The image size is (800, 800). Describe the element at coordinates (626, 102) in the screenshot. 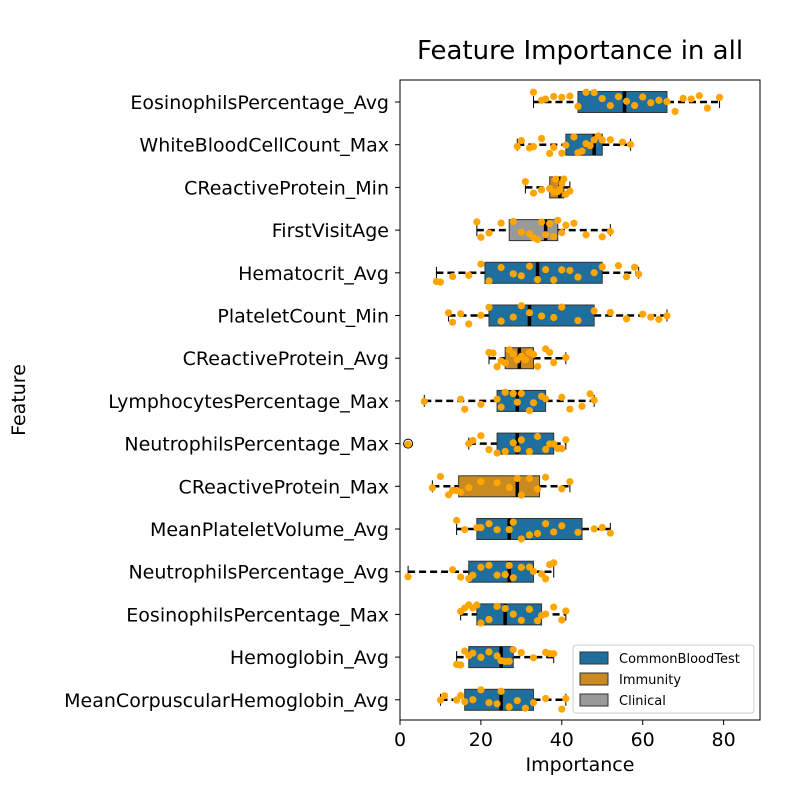

I see `box-EosinophilsPercentage_Avg` at that location.